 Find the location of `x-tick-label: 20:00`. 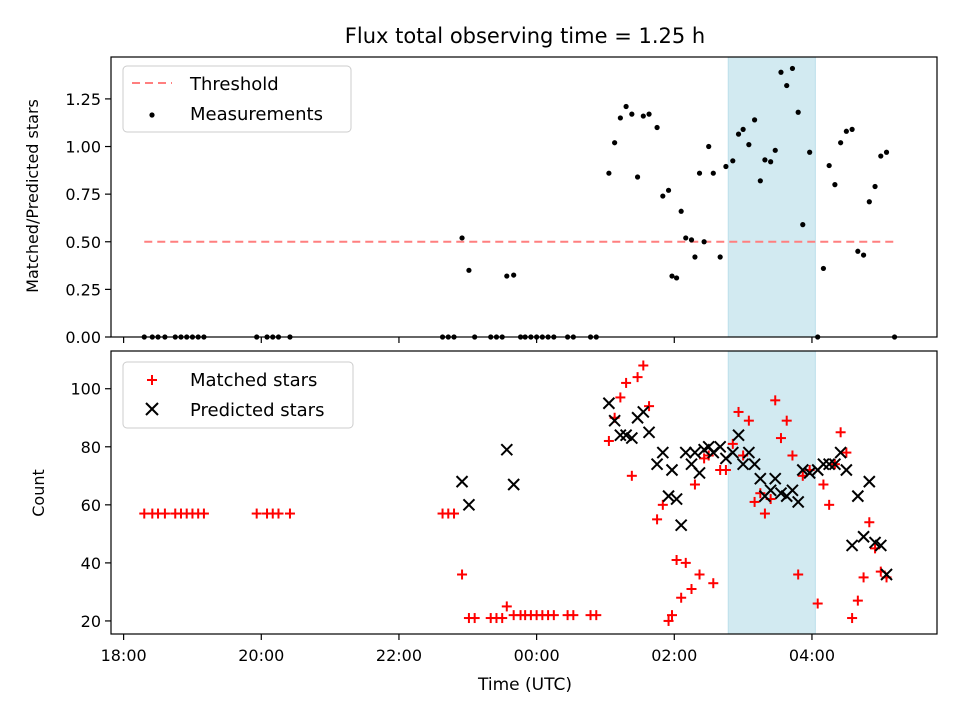

x-tick-label: 20:00 is located at coordinates (261, 655).